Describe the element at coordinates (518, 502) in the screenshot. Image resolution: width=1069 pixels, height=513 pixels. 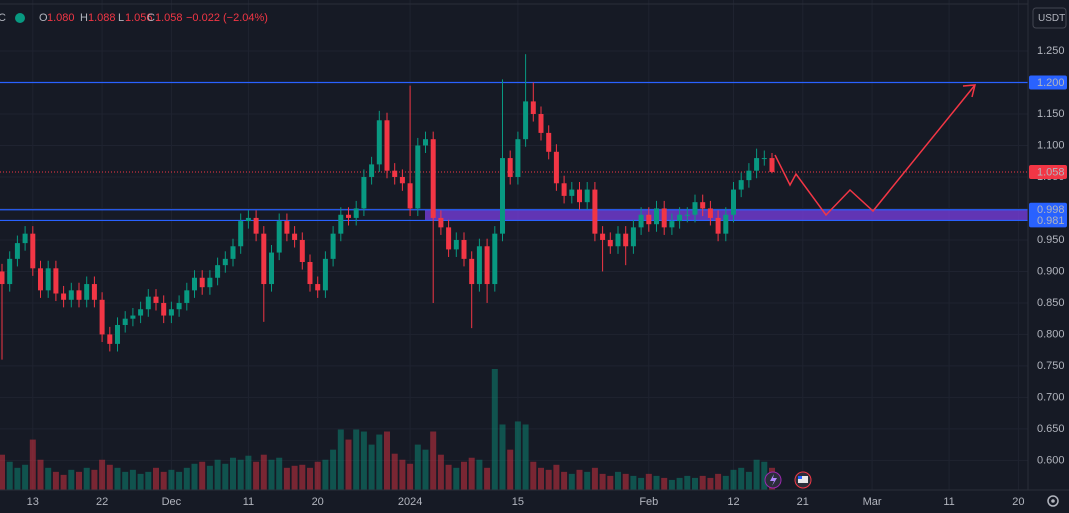
I see `x-tick-label: 15` at that location.